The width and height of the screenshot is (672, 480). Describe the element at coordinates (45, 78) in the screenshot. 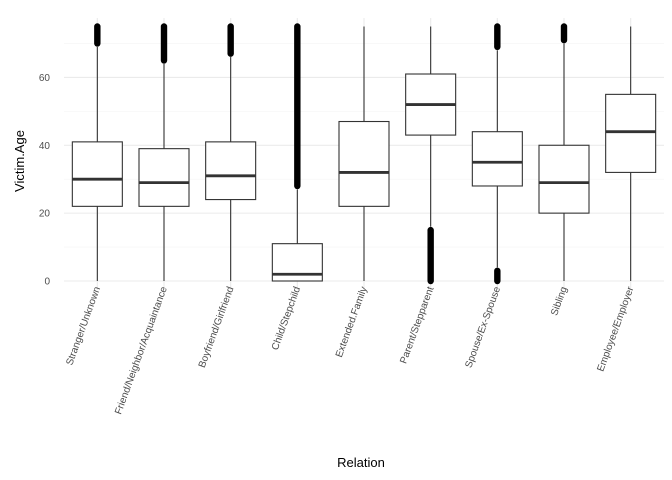

I see `y-tick-label: 60` at that location.